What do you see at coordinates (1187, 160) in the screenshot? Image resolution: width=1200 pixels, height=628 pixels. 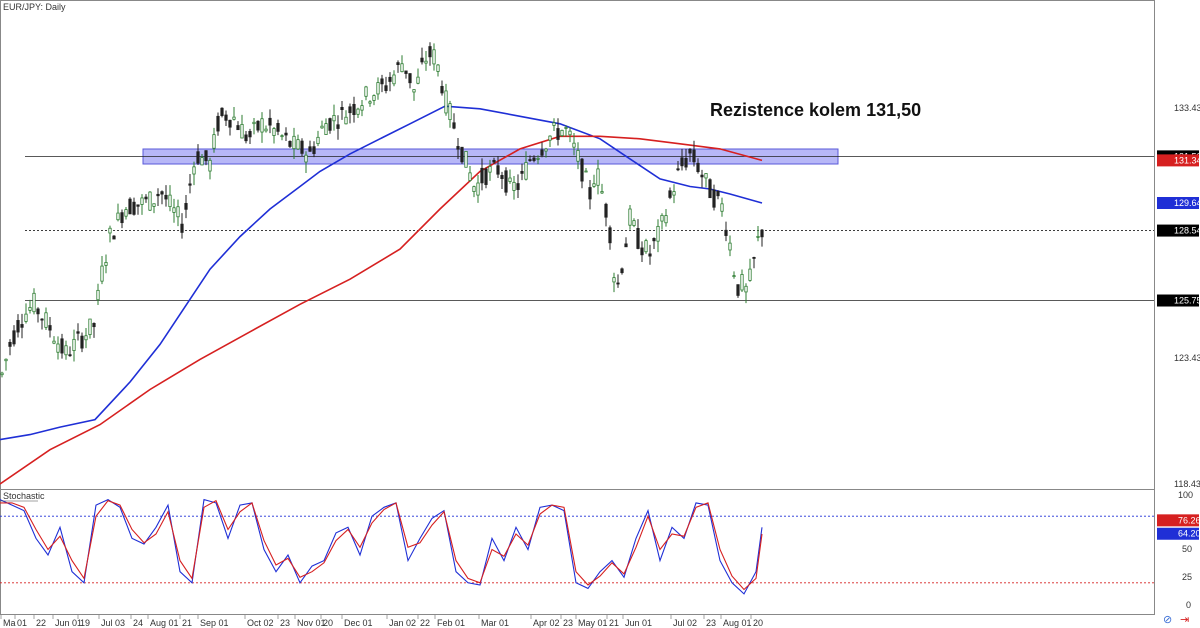 I see `price-tag-label: 131.34` at bounding box center [1187, 160].